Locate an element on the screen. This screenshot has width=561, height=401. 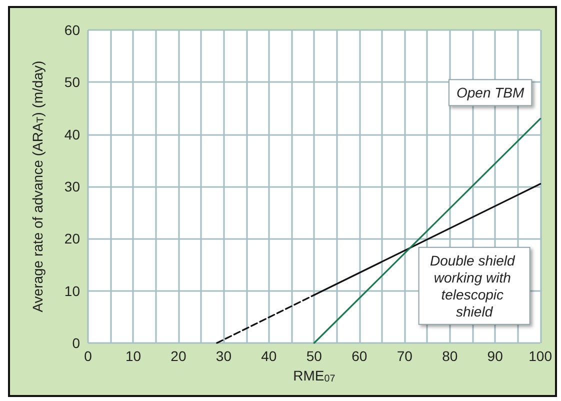
y-tick-label: 0 is located at coordinates (76, 343).